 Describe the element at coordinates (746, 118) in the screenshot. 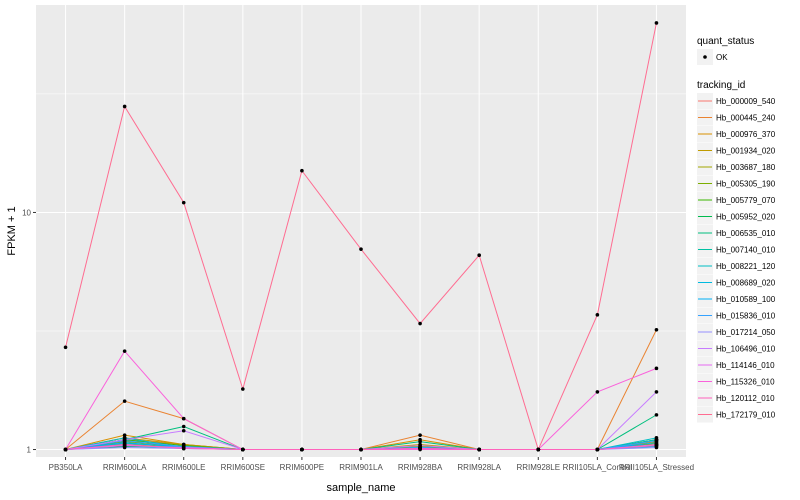

I see `legend-label: Hb_000445_240` at that location.